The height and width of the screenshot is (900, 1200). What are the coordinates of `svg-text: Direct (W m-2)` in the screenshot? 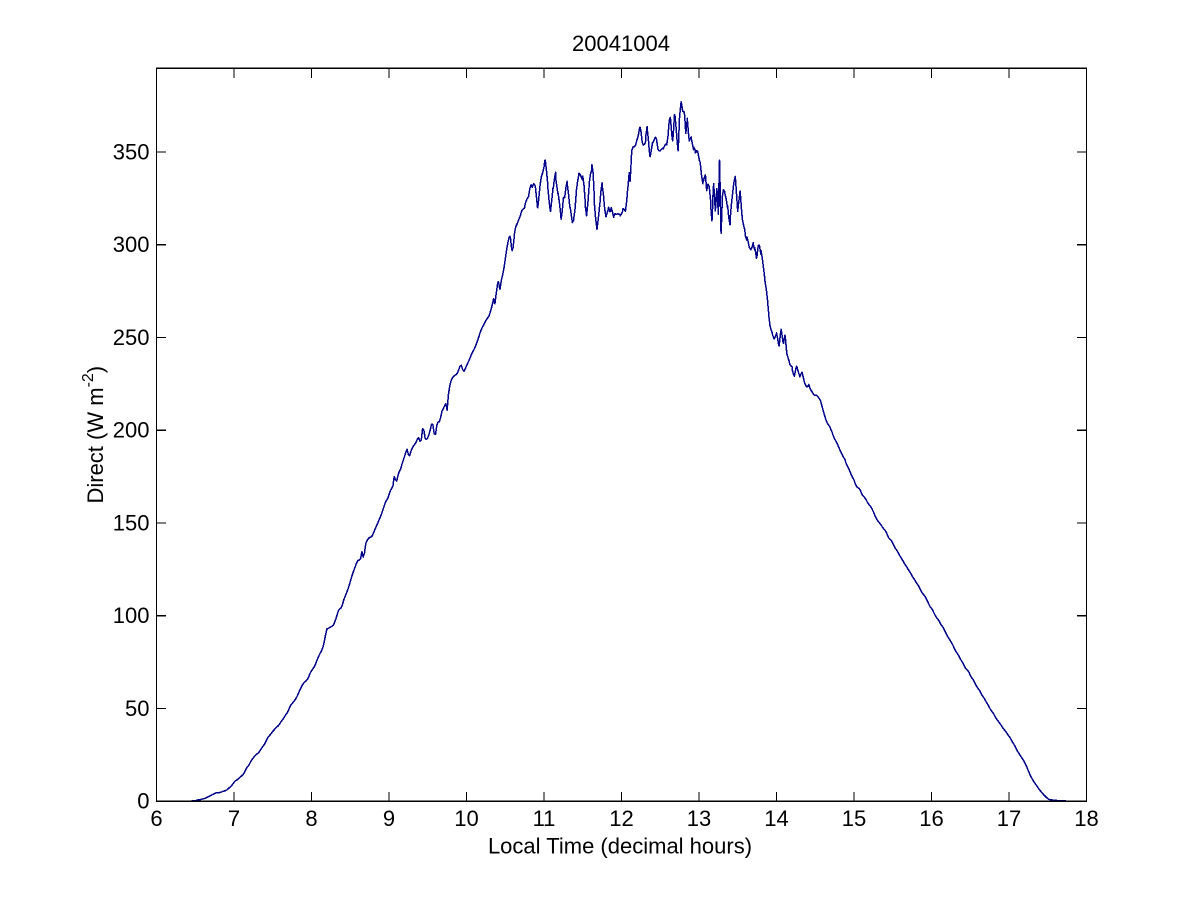 It's located at (94, 435).